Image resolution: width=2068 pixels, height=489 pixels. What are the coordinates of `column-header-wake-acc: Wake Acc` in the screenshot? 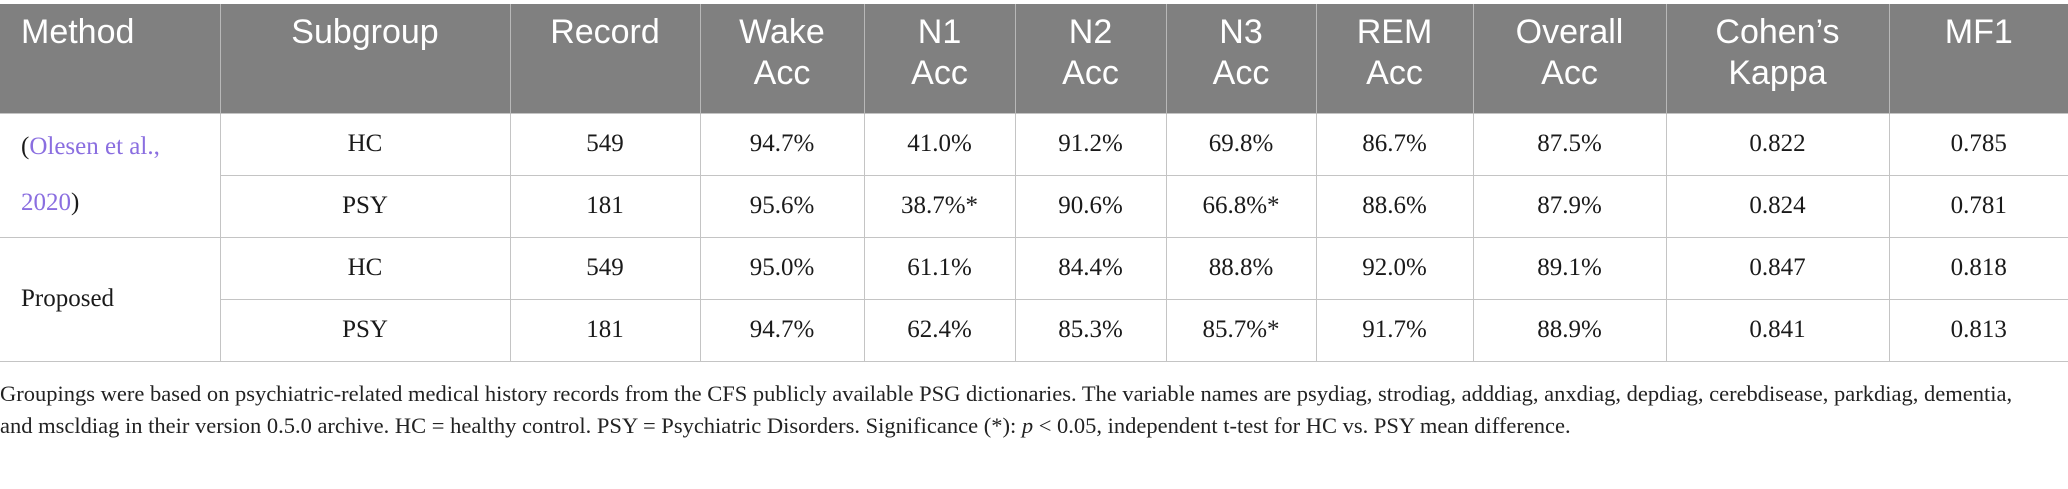 It's located at (781, 58).